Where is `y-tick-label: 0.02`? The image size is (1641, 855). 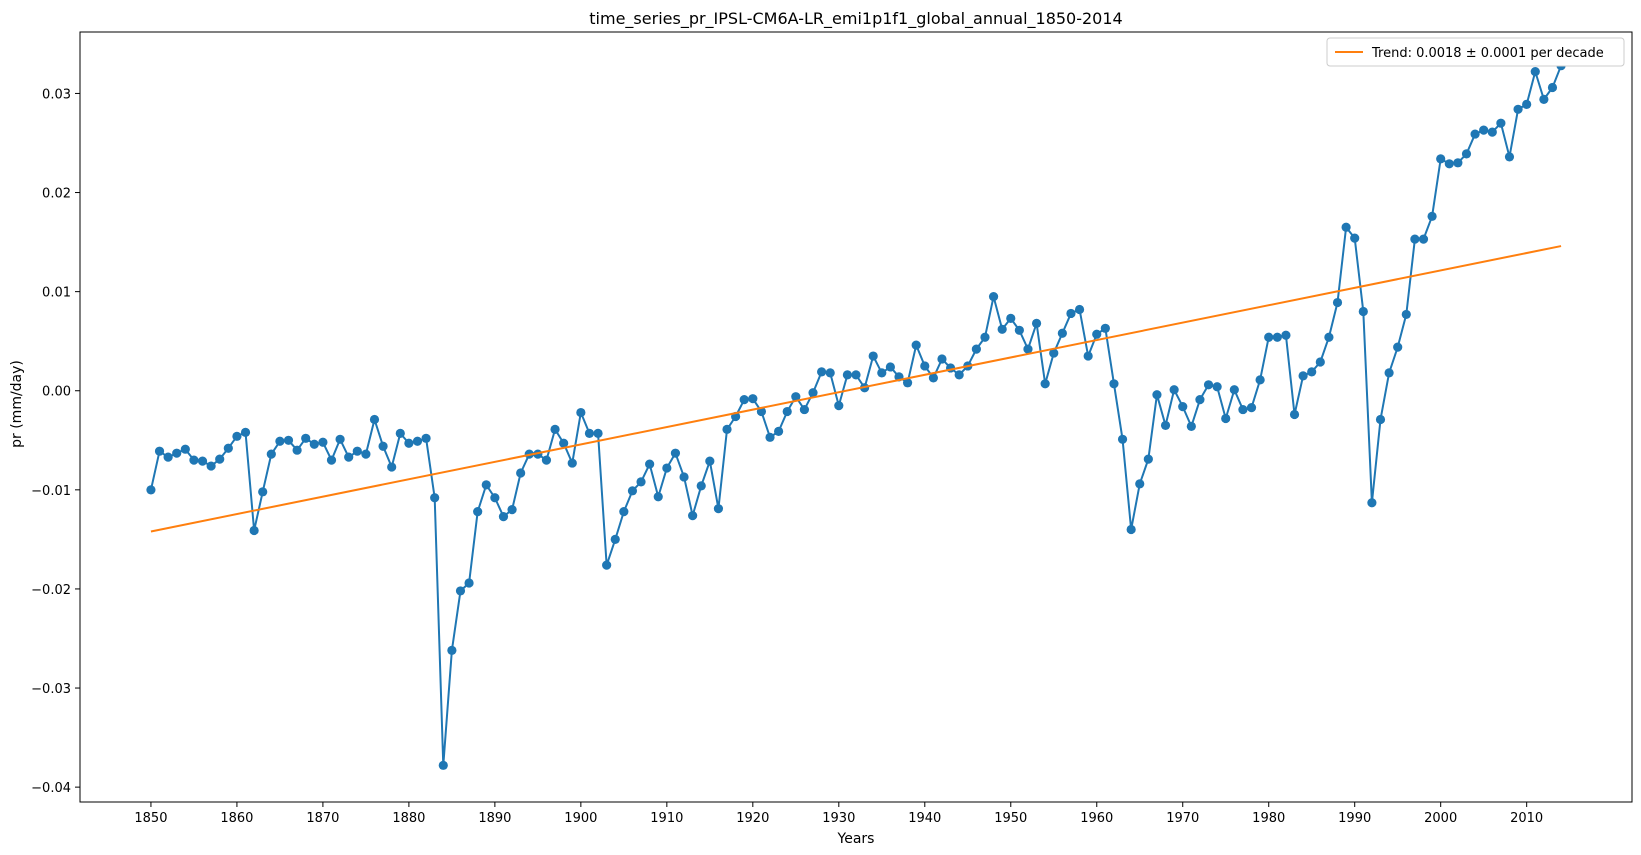 y-tick-label: 0.02 is located at coordinates (56, 194).